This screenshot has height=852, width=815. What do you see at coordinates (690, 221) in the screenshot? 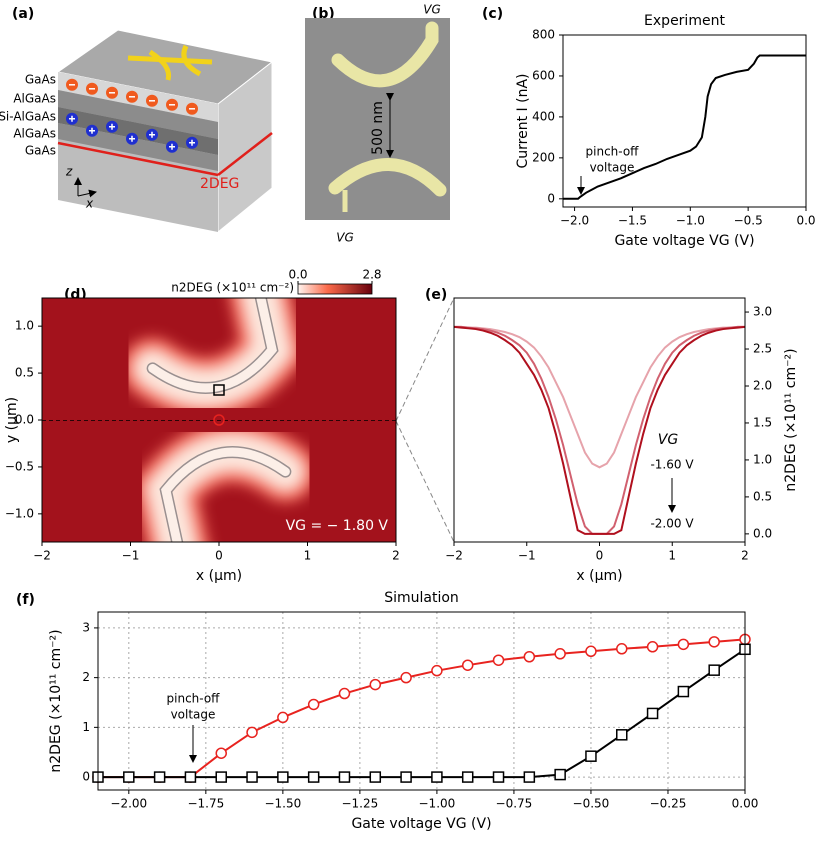
I see `x-tick-label: −1.0` at bounding box center [690, 221].